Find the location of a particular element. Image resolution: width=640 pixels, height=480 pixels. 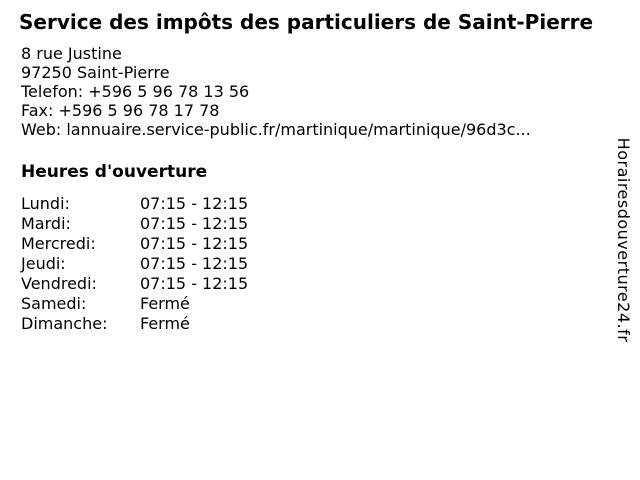

day-label: Mardi: is located at coordinates (46, 223).